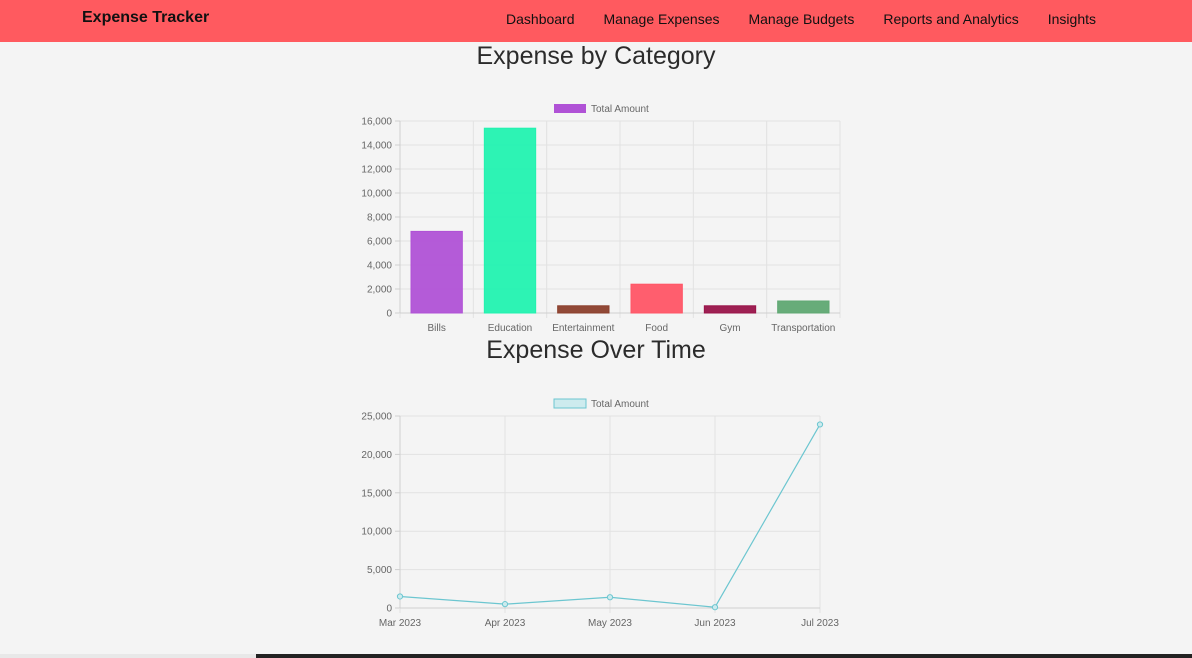  What do you see at coordinates (620, 109) in the screenshot?
I see `bar-legend-label: Total Amount` at bounding box center [620, 109].